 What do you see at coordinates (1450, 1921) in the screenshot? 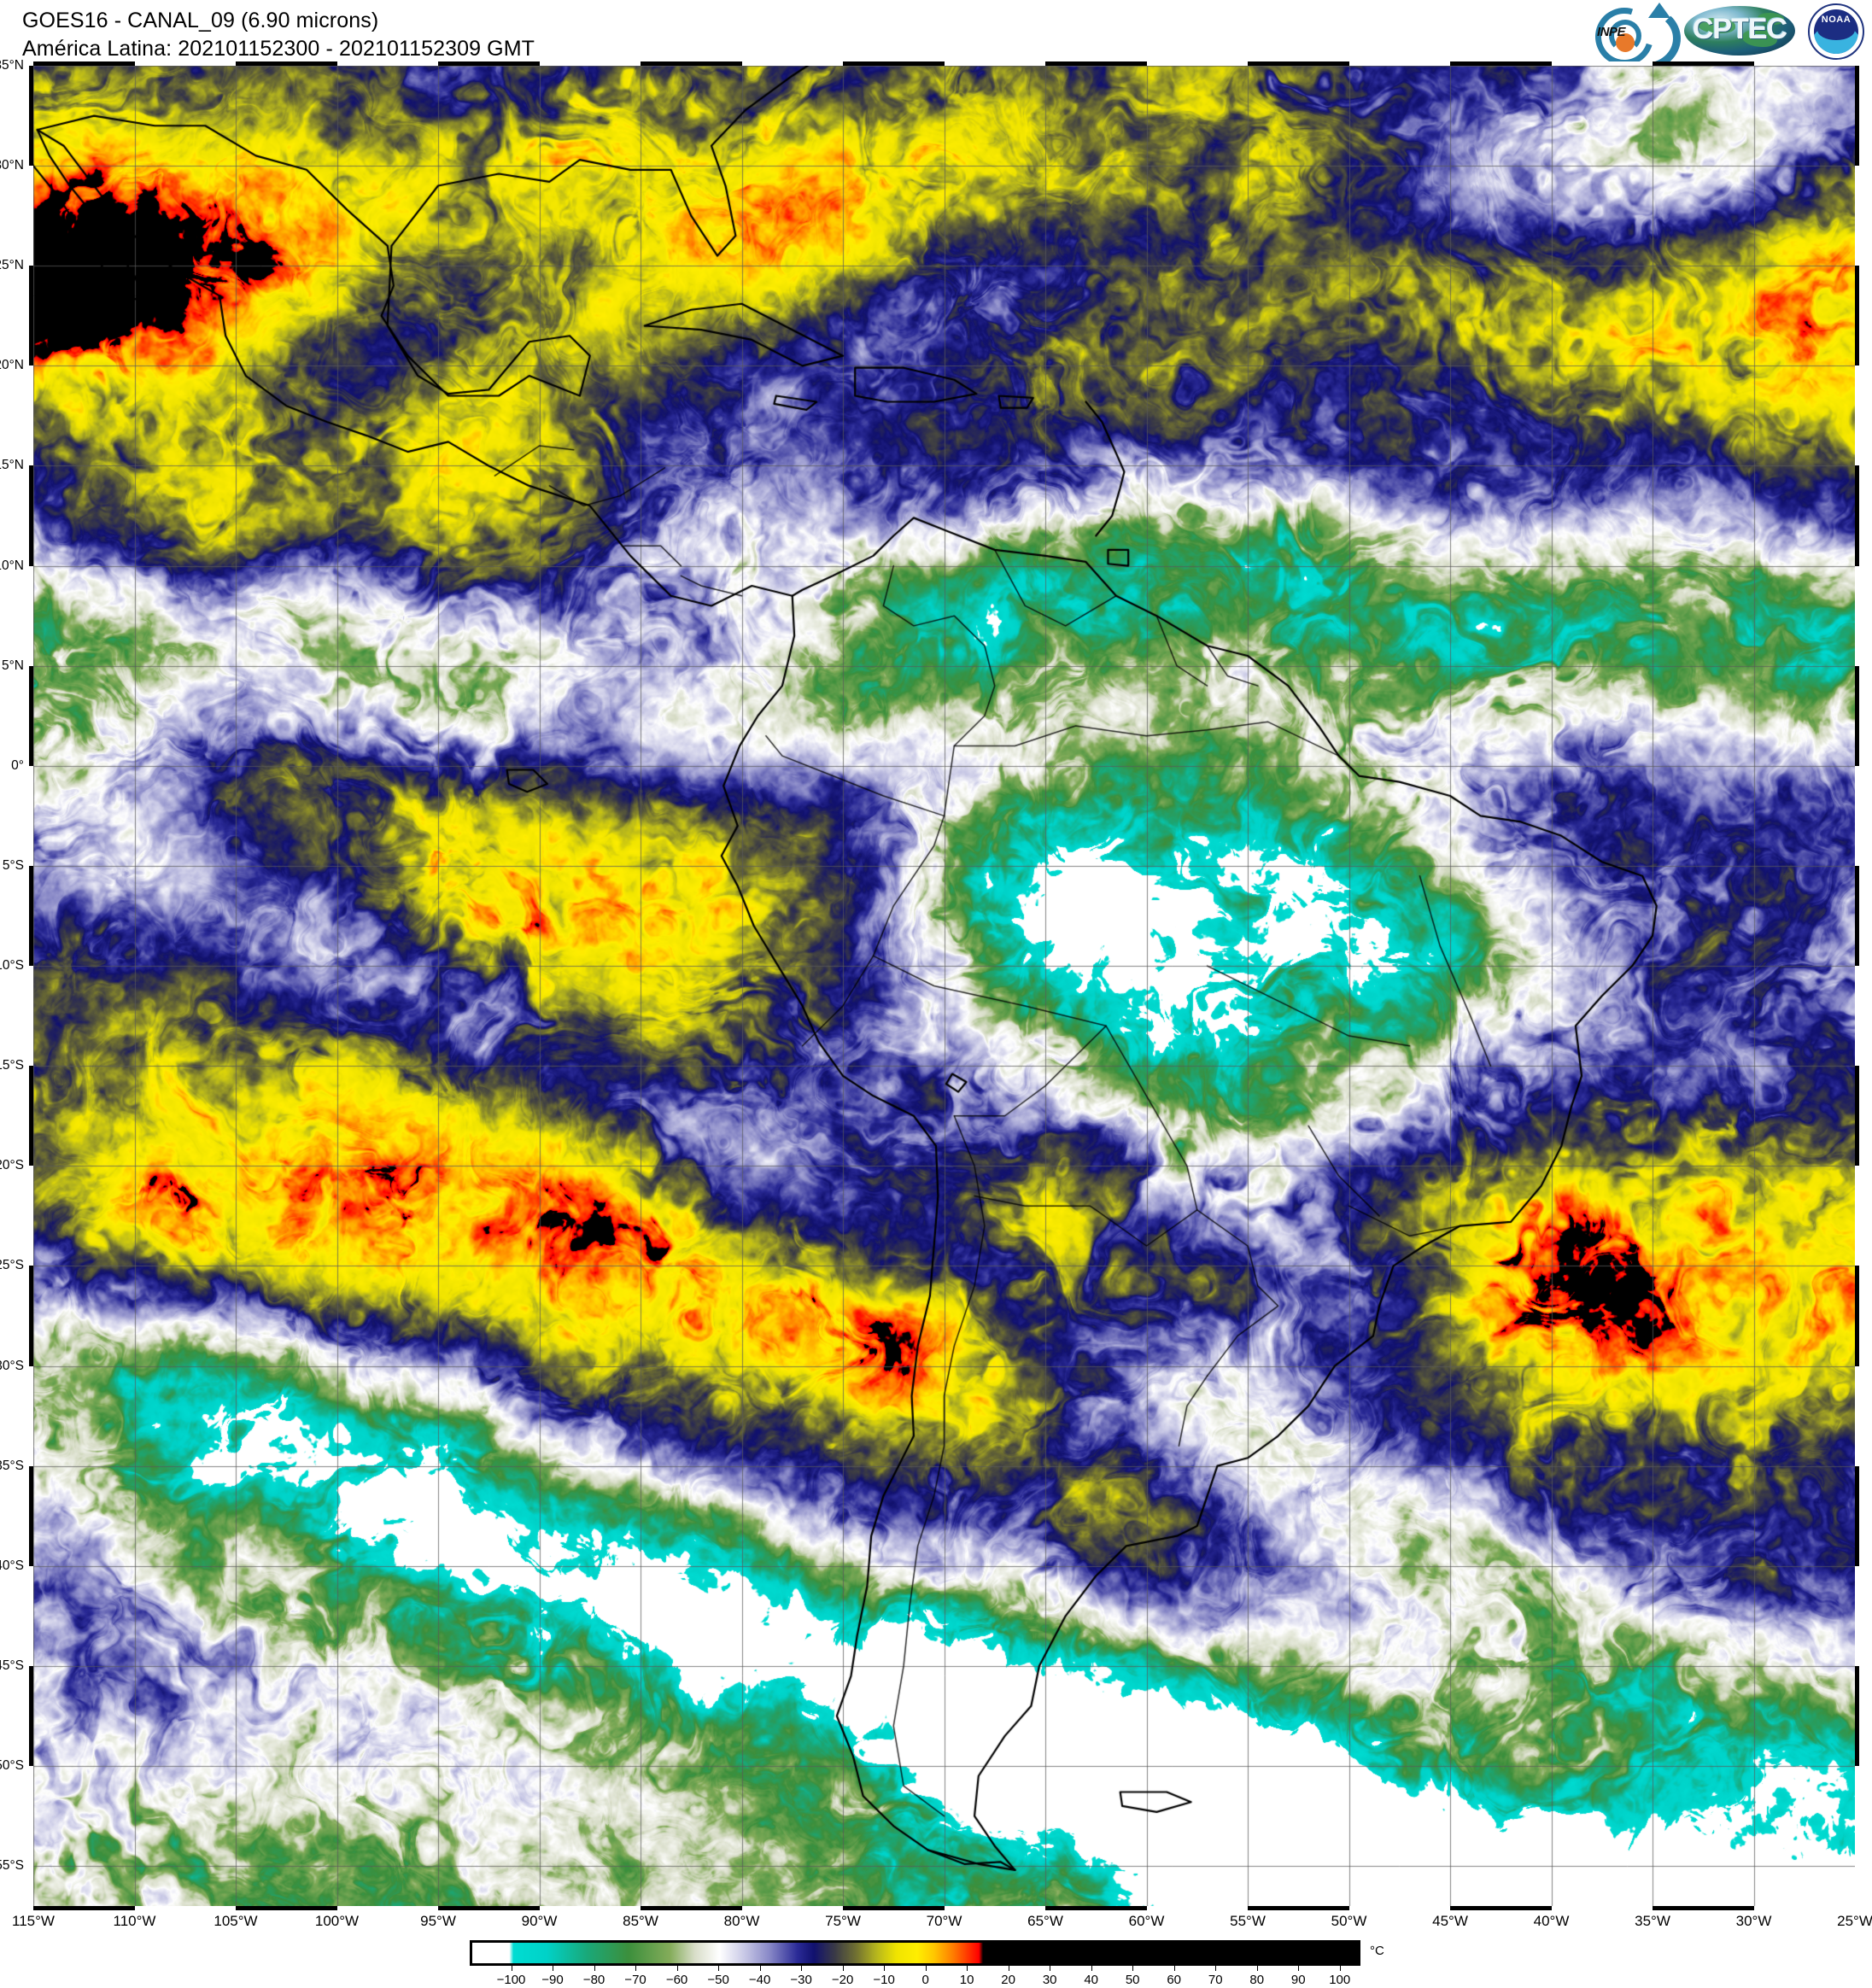
I see `longitude-tick-label: 45°W` at bounding box center [1450, 1921].